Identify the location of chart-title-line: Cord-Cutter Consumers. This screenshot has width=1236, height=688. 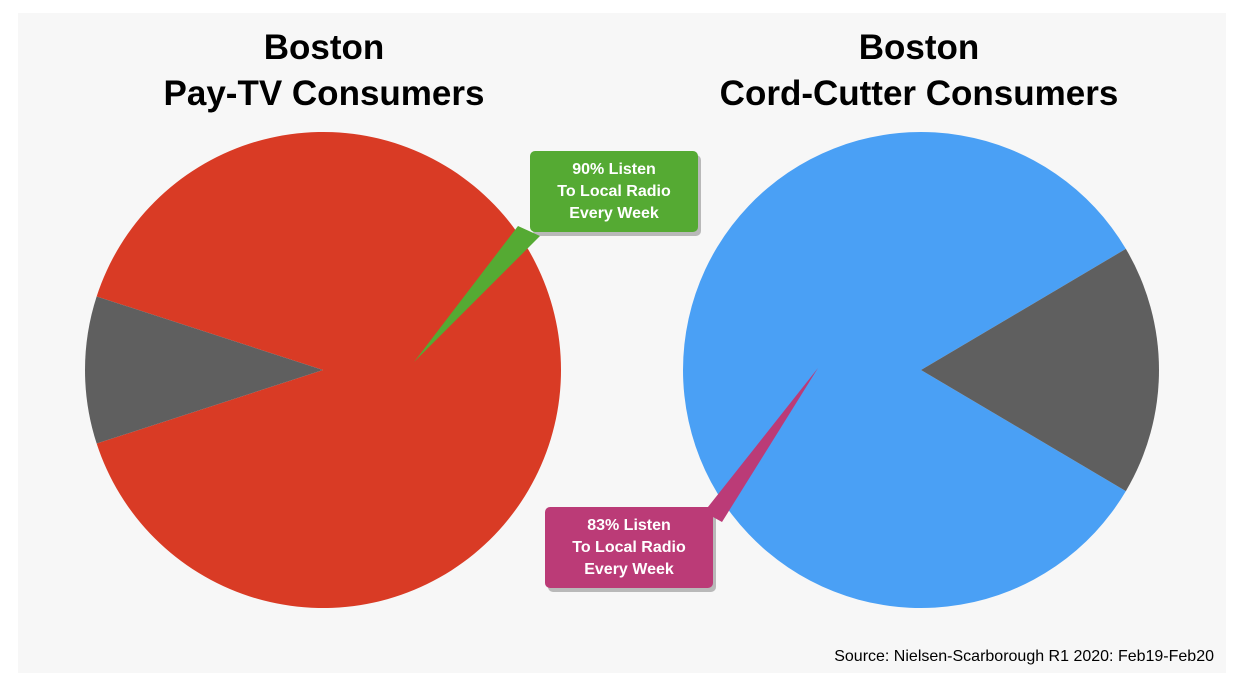
(919, 93).